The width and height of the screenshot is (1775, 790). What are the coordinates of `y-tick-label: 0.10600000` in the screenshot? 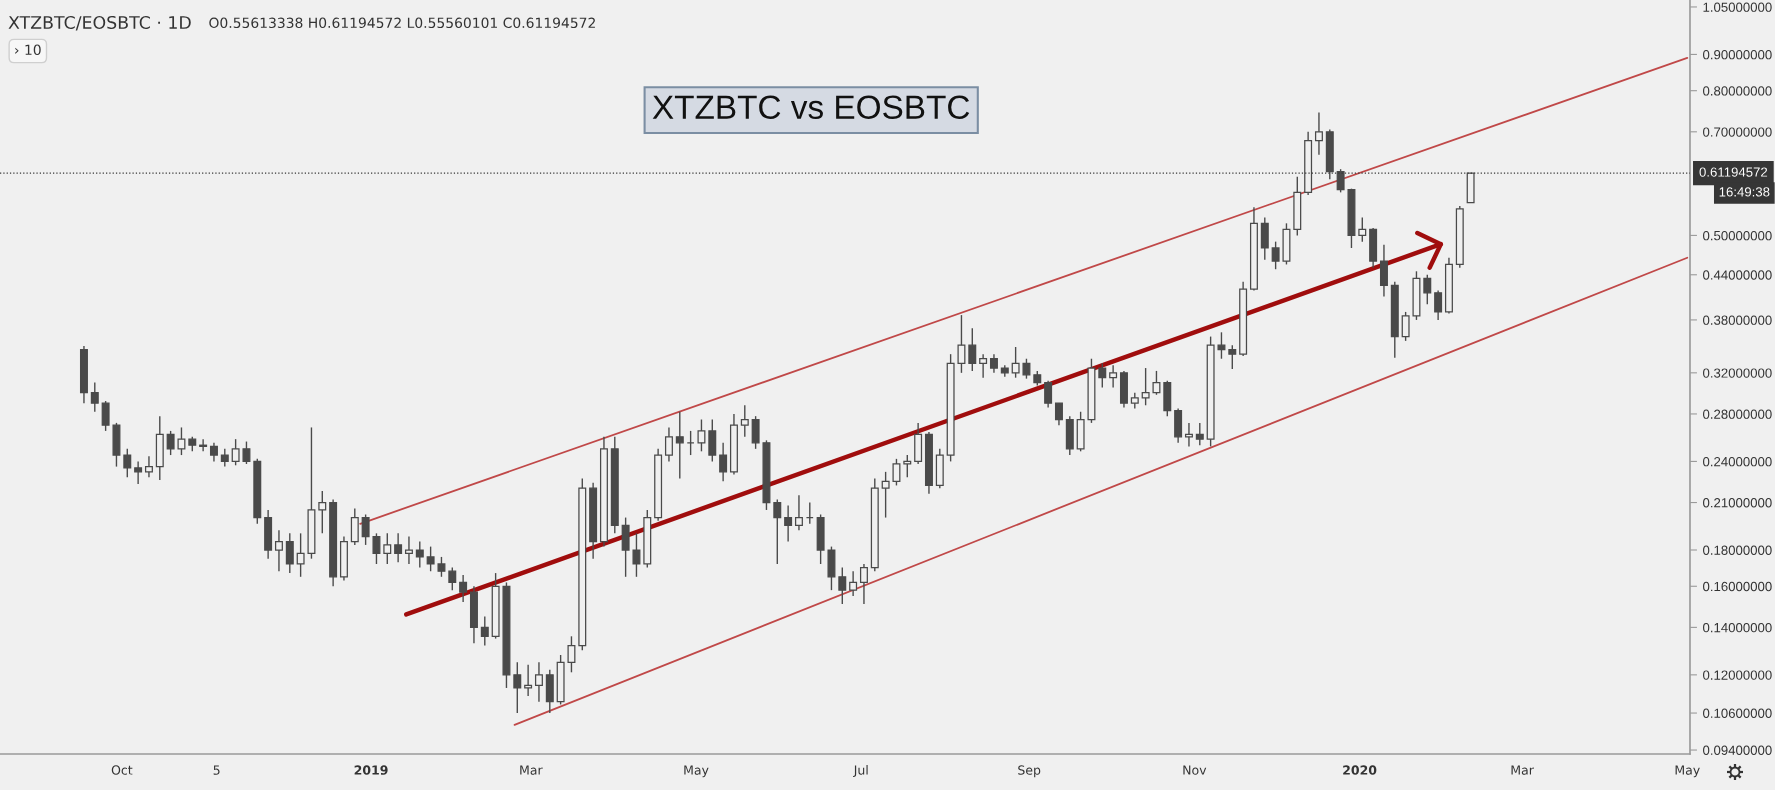 It's located at (1737, 713).